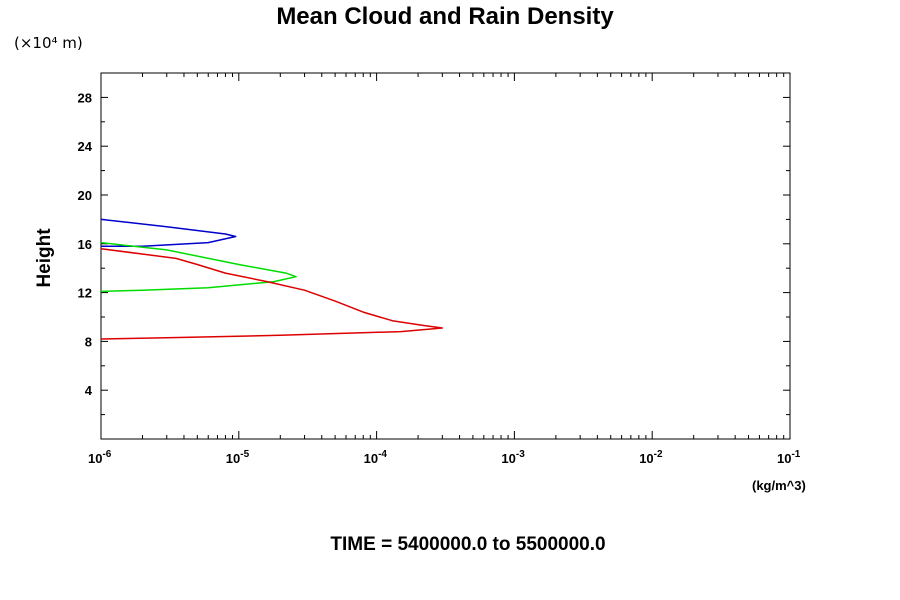 The width and height of the screenshot is (900, 600). Describe the element at coordinates (48, 43) in the screenshot. I see `y-scale-note: (×10⁴ m)` at that location.